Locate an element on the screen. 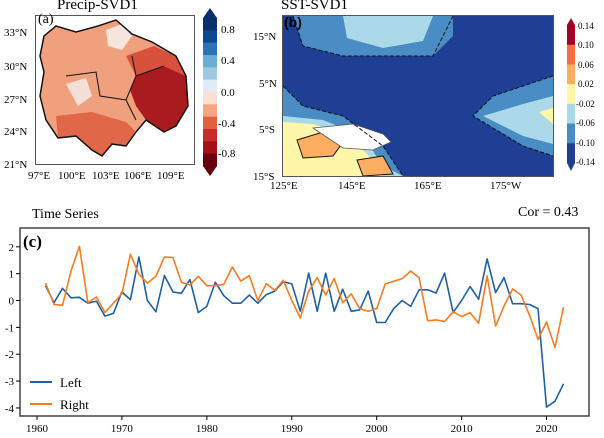 The image size is (604, 438). panel-b-title: SST-SVD1 is located at coordinates (314, 6).